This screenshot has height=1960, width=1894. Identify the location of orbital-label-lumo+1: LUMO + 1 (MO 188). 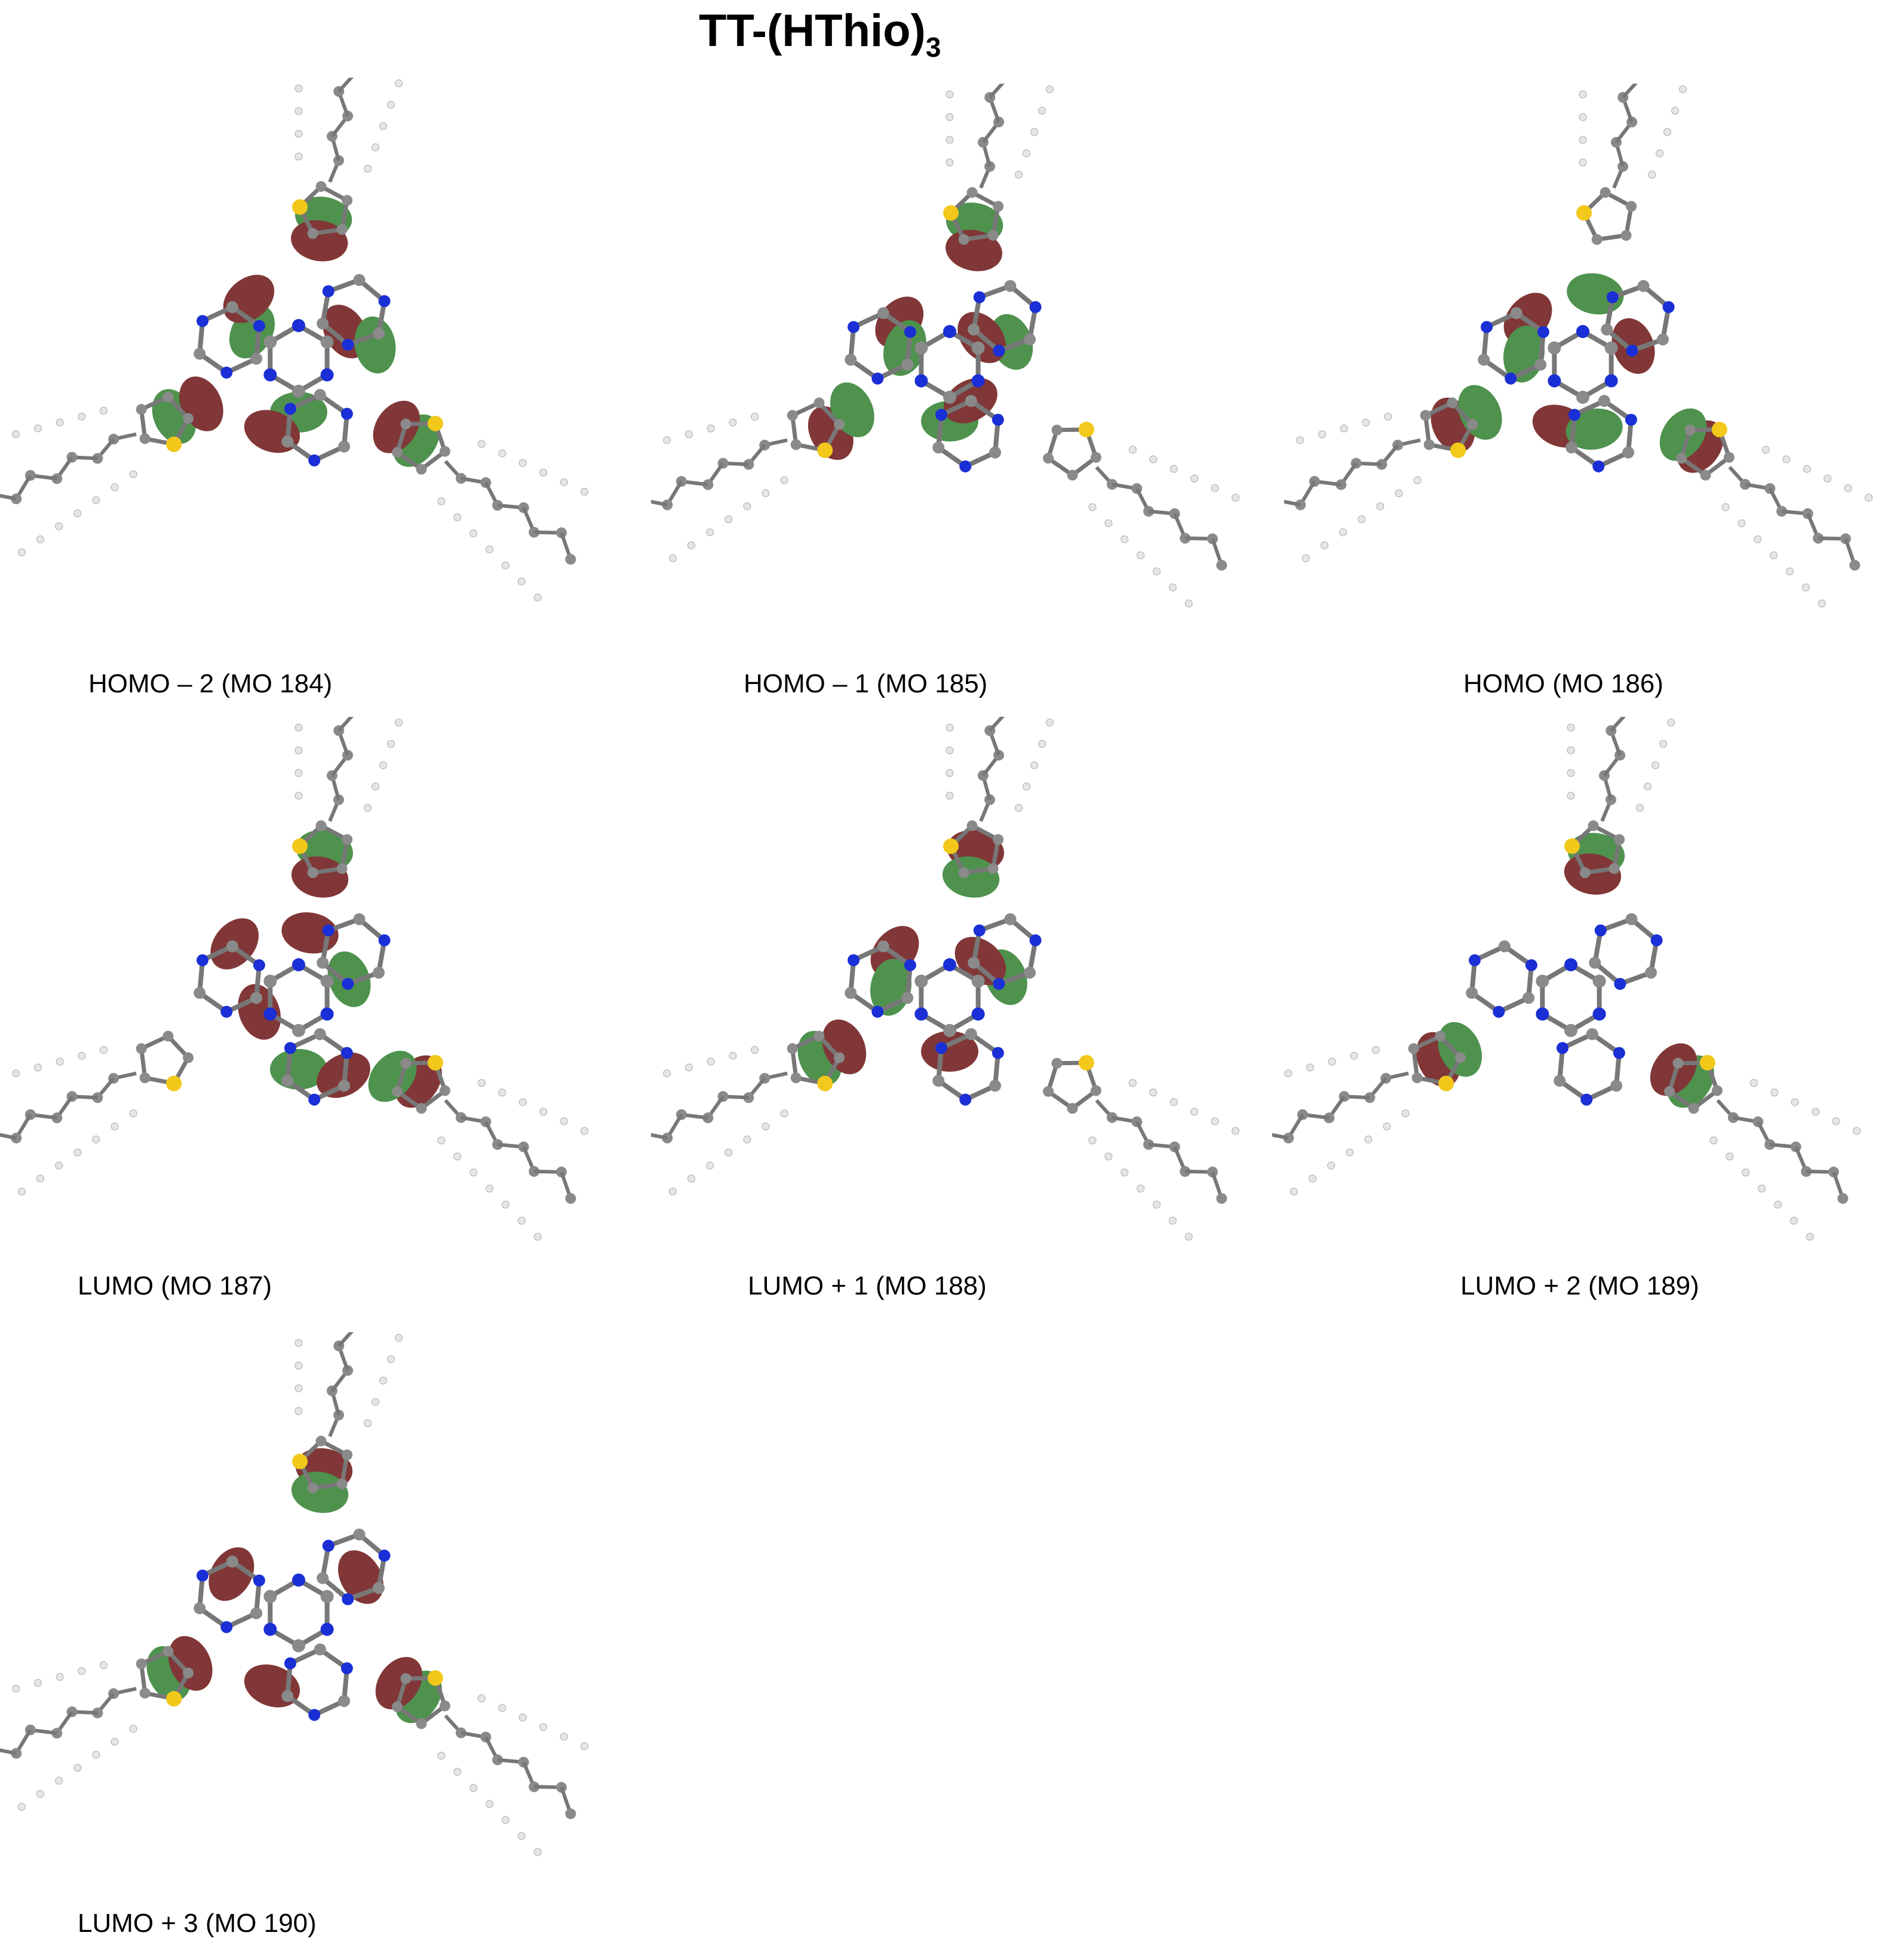
(867, 1285).